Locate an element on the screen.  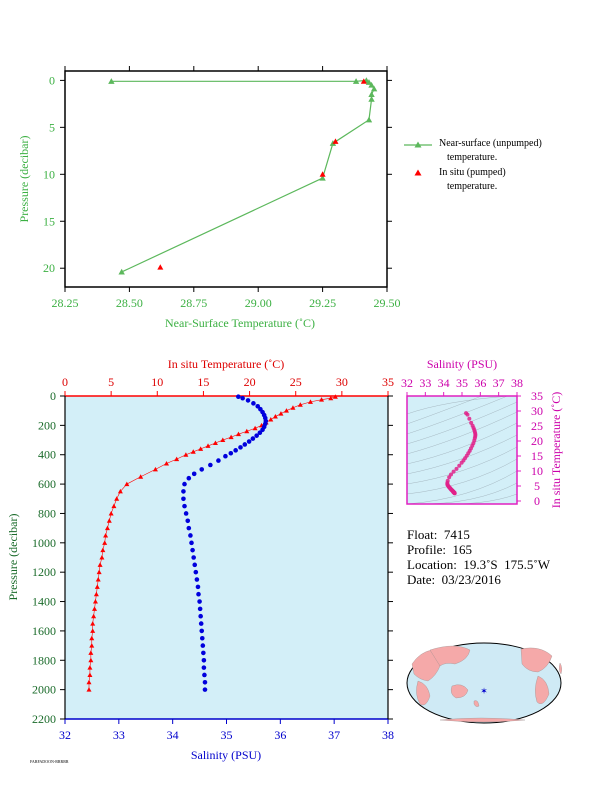
c2-y-tick-label: 1600 is located at coordinates (44, 631).